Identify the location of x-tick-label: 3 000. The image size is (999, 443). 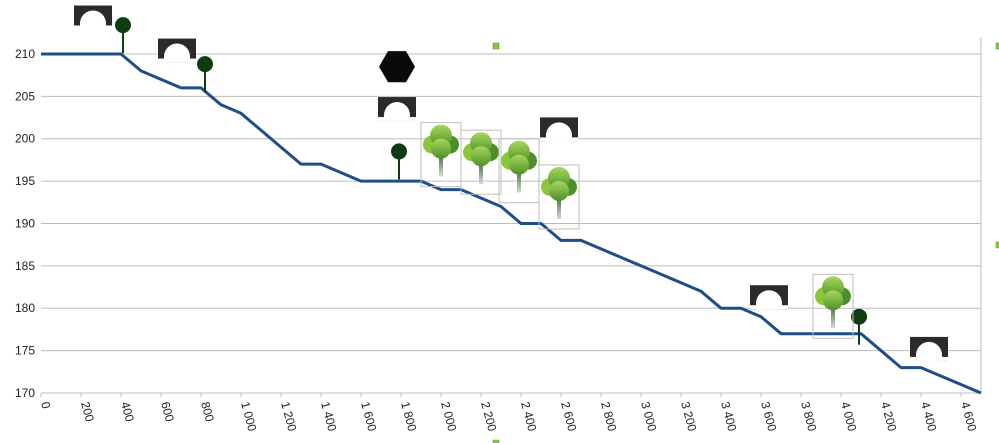
(648, 416).